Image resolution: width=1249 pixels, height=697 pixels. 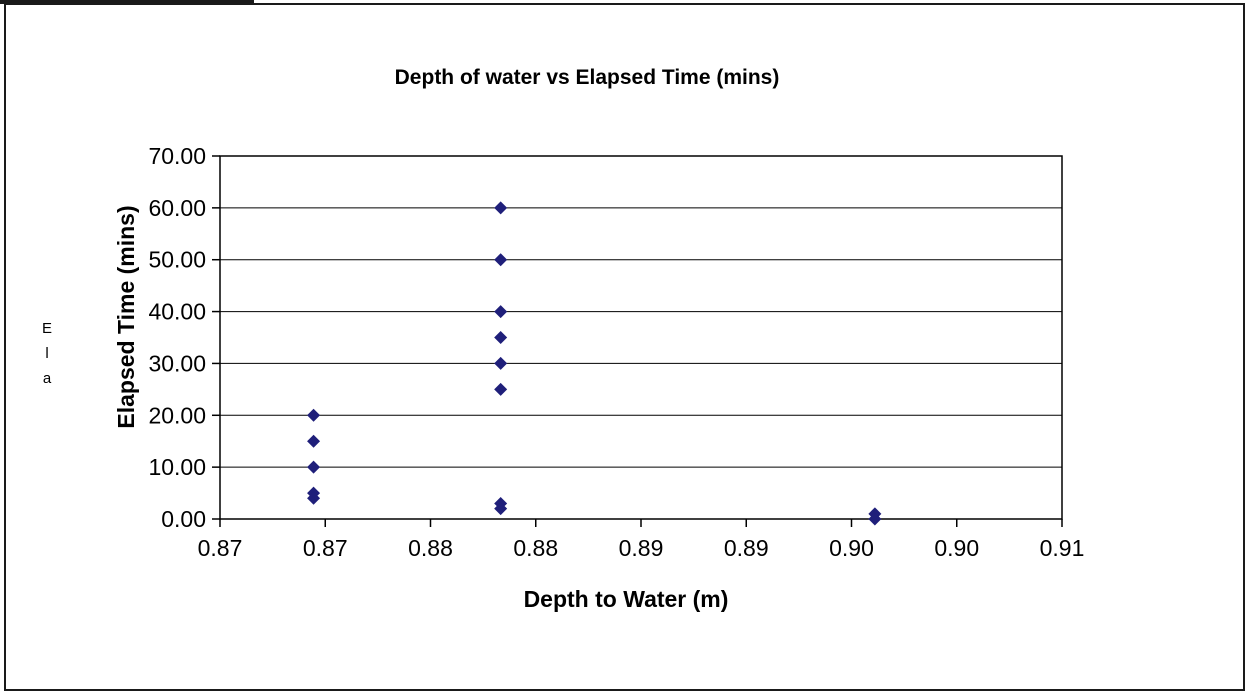 I want to click on y-axis-title: Elapsed Time (mins), so click(x=126, y=316).